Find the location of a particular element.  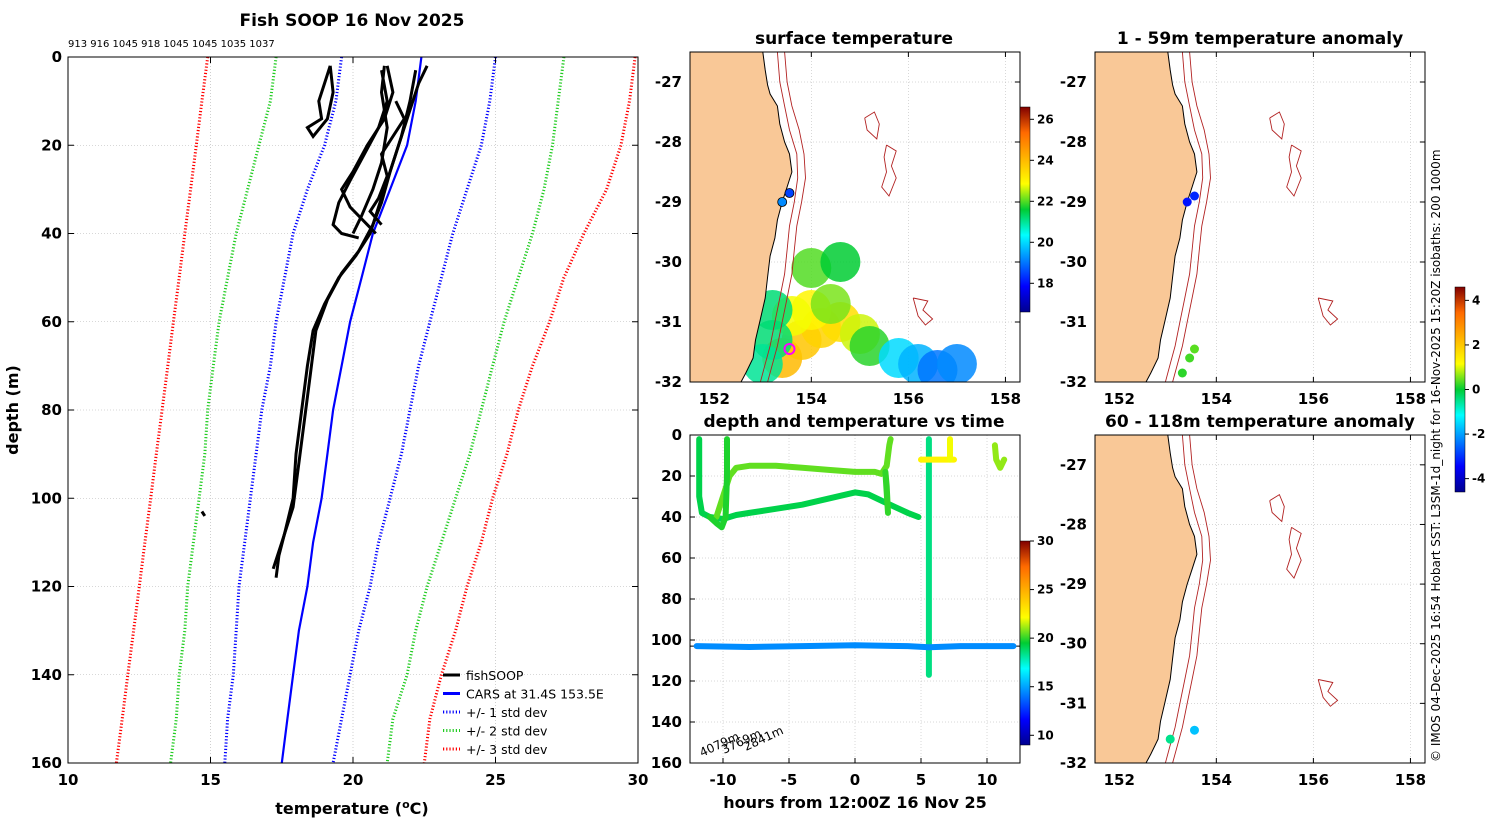

anomaly-colorbar is located at coordinates (1460, 389).